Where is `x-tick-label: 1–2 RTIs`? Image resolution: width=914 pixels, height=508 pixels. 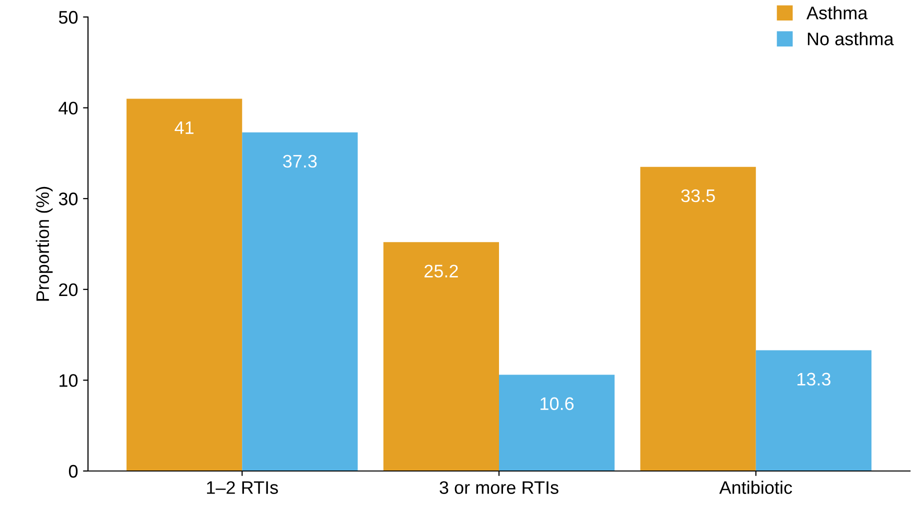 x-tick-label: 1–2 RTIs is located at coordinates (242, 487).